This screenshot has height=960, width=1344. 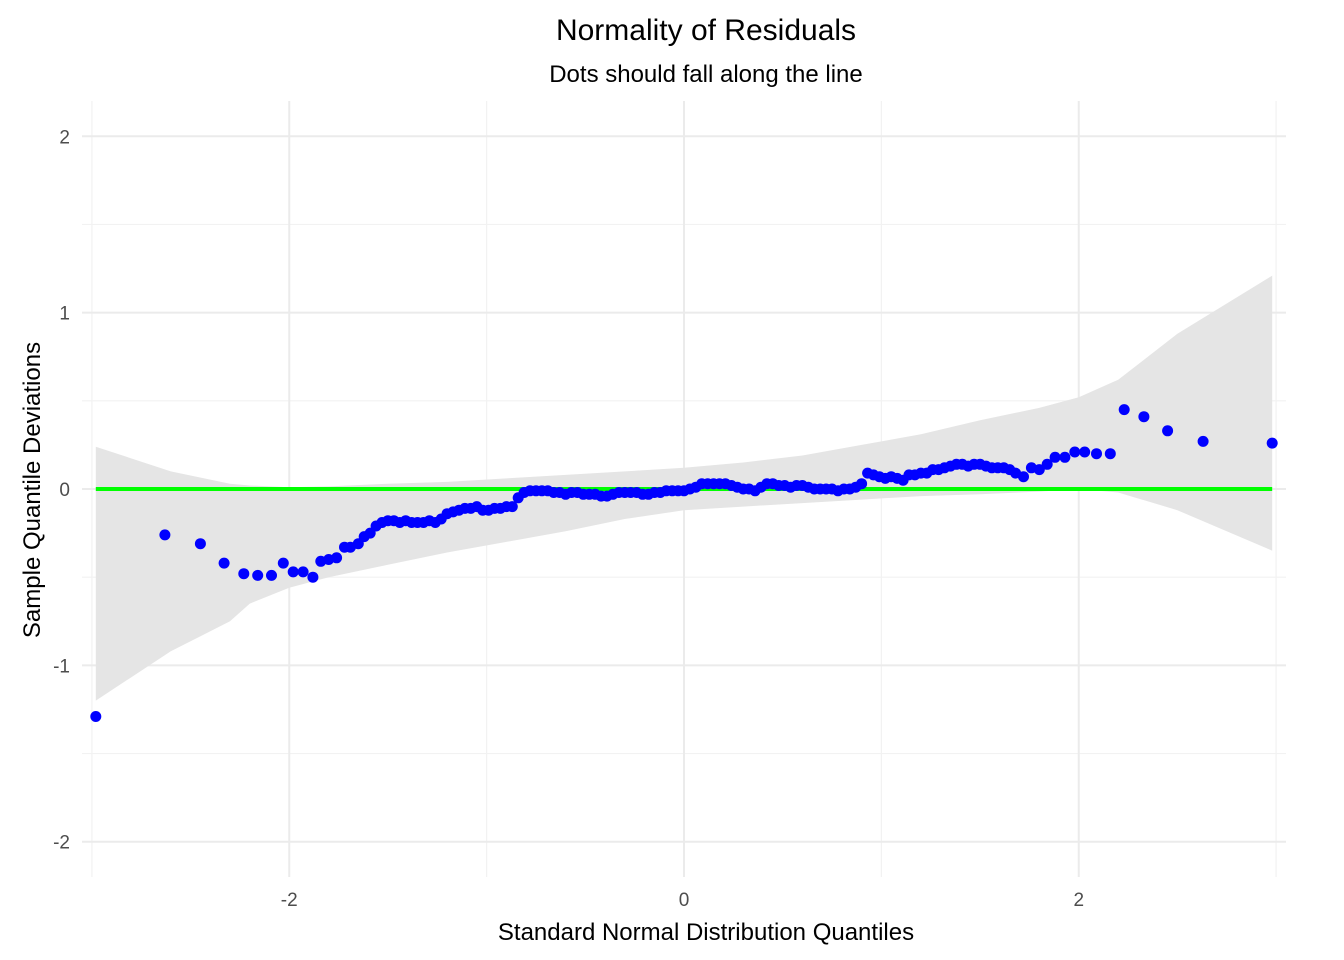 I want to click on y-tick-label: -1, so click(x=61, y=666).